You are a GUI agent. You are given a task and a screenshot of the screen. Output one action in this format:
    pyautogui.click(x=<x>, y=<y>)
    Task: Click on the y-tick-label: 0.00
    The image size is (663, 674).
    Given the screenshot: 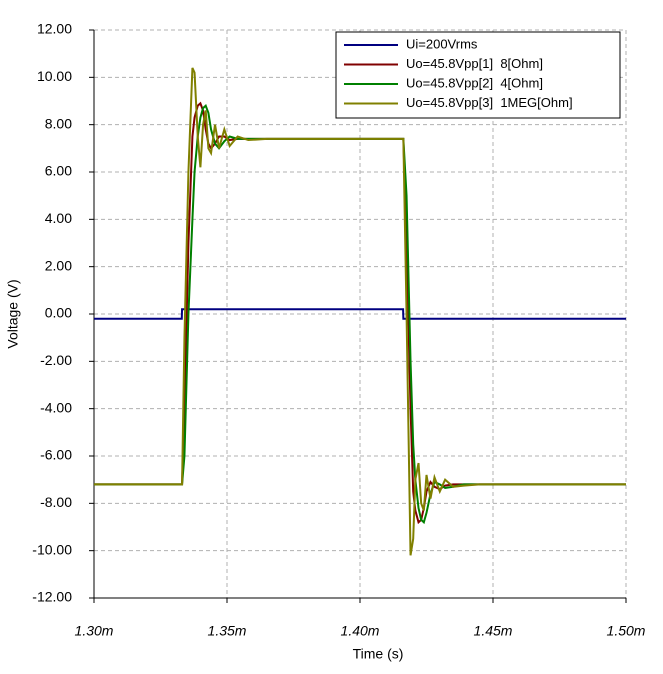 What is the action you would take?
    pyautogui.click(x=58, y=313)
    